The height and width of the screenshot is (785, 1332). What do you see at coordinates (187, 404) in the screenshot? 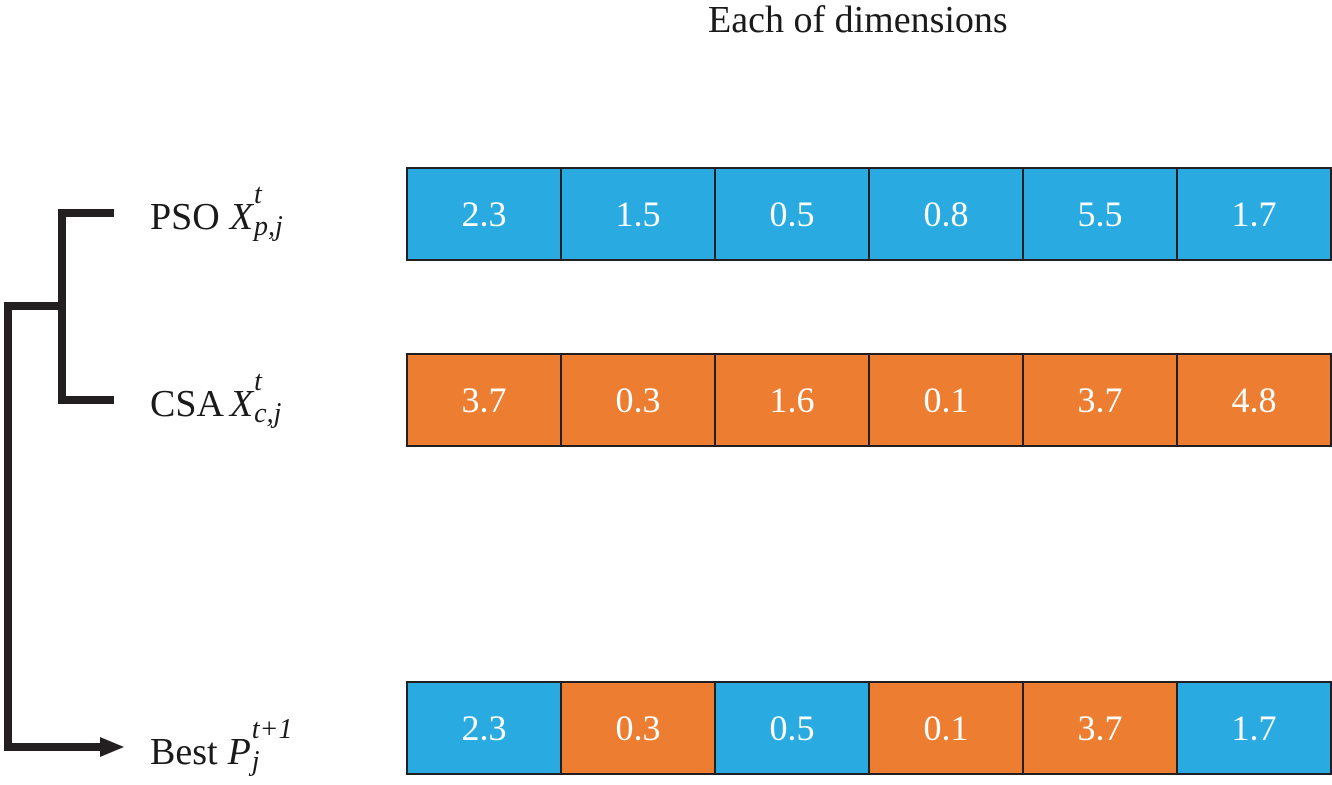
I see `csa-name: CSA` at bounding box center [187, 404].